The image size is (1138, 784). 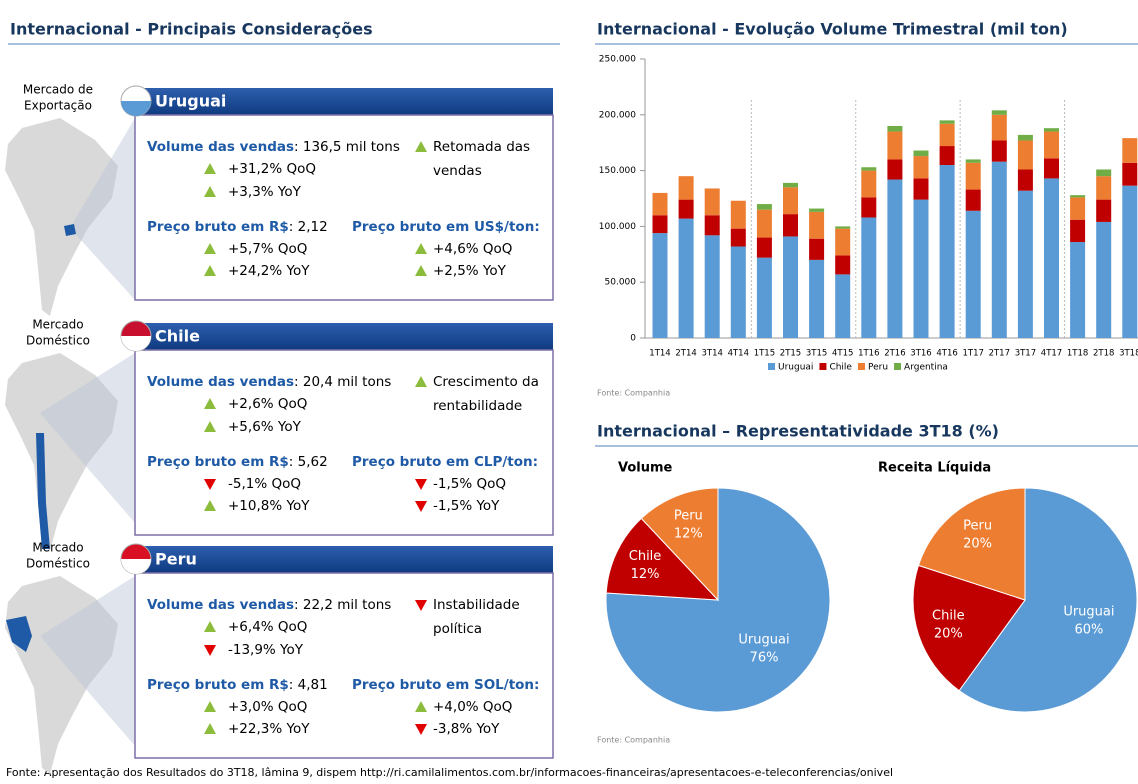 I want to click on x-tick-label: 3T15, so click(x=816, y=354).